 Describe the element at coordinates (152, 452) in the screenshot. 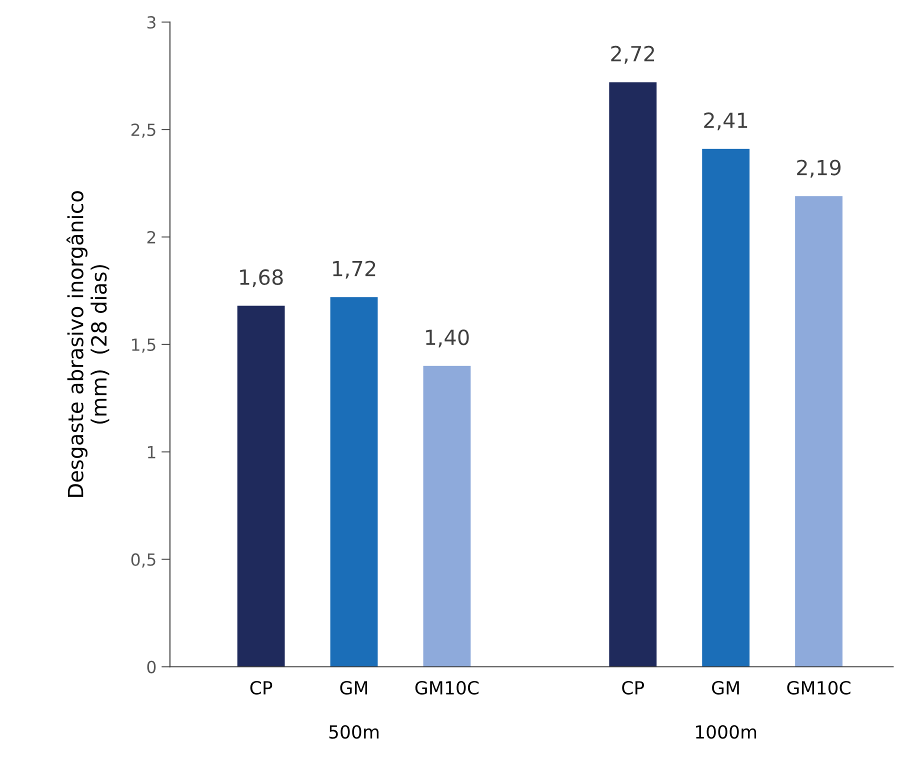

I see `y-tick-label: 1` at that location.